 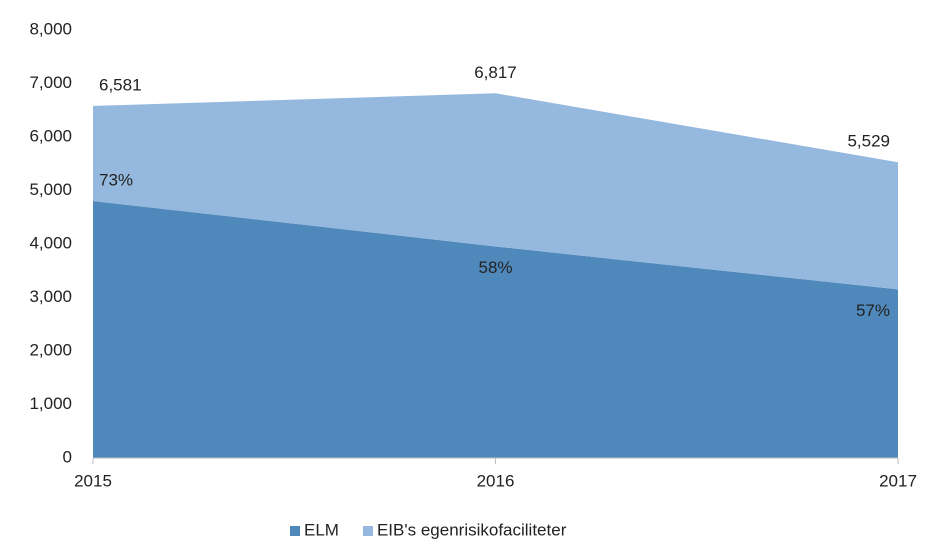 I want to click on y-tick-label: 8,000, so click(x=50, y=28).